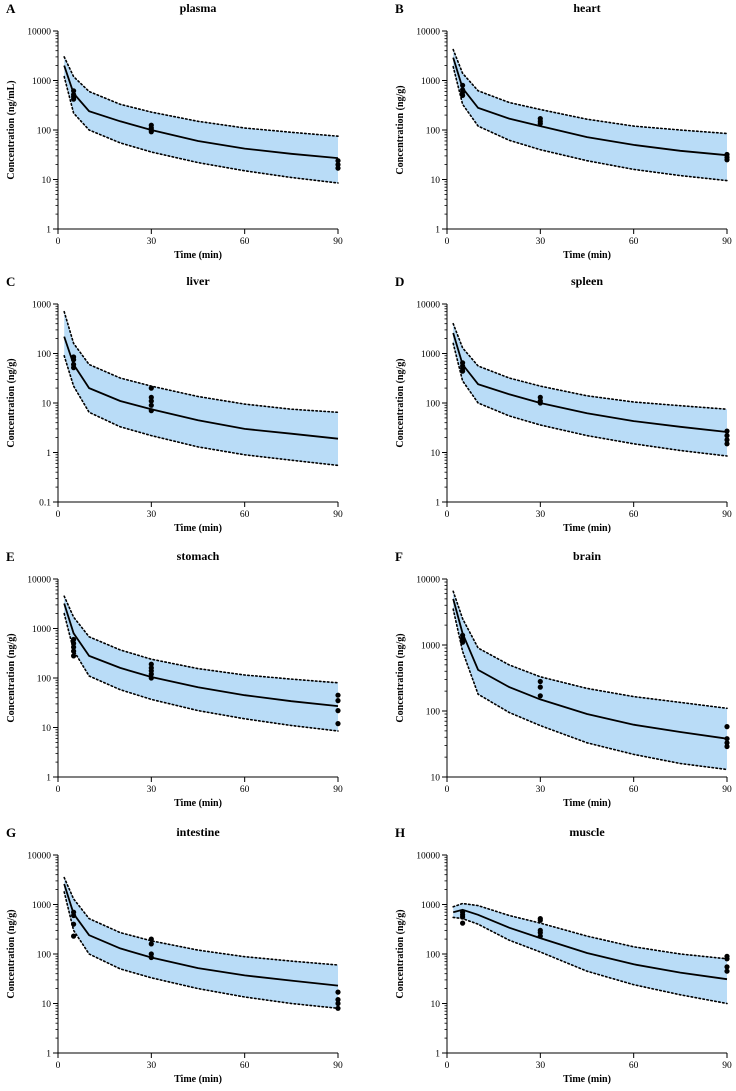 The height and width of the screenshot is (1091, 736). I want to click on upper-bound-line, so click(201, 96).